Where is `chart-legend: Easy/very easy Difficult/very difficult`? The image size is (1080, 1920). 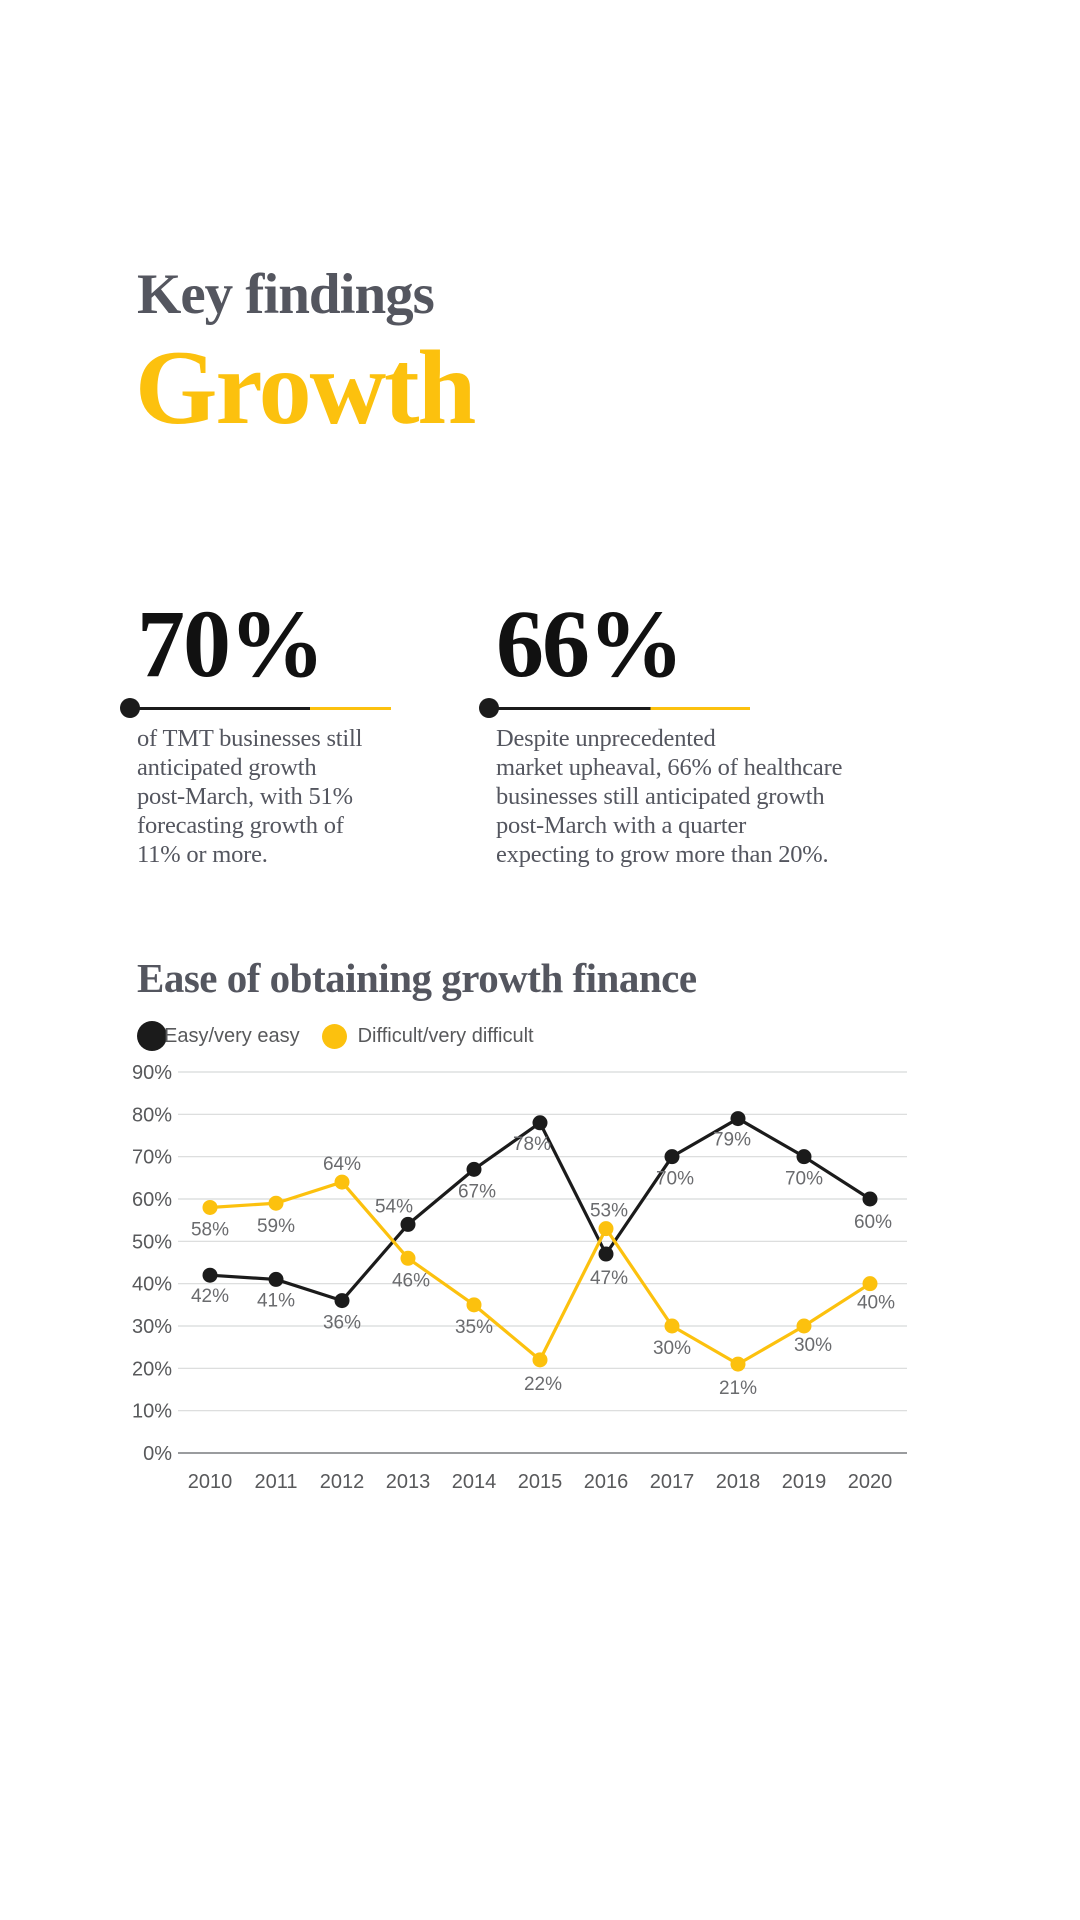
chart-legend: Easy/very easy Difficult/very difficult is located at coordinates (335, 1036).